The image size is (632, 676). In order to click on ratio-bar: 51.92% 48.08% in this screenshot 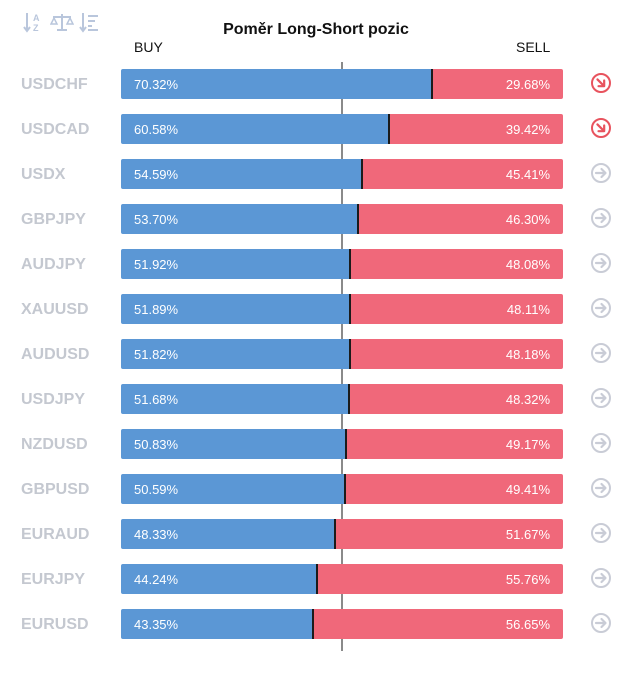, I will do `click(342, 264)`.